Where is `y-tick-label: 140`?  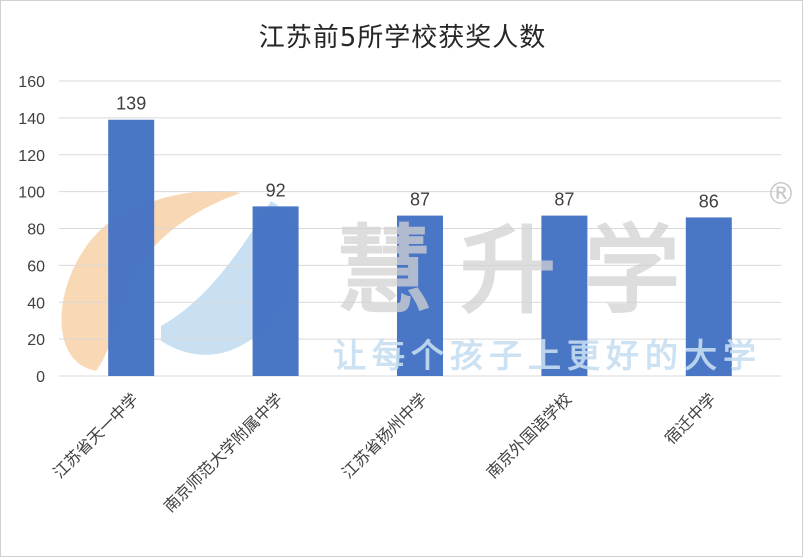
y-tick-label: 140 is located at coordinates (31, 119).